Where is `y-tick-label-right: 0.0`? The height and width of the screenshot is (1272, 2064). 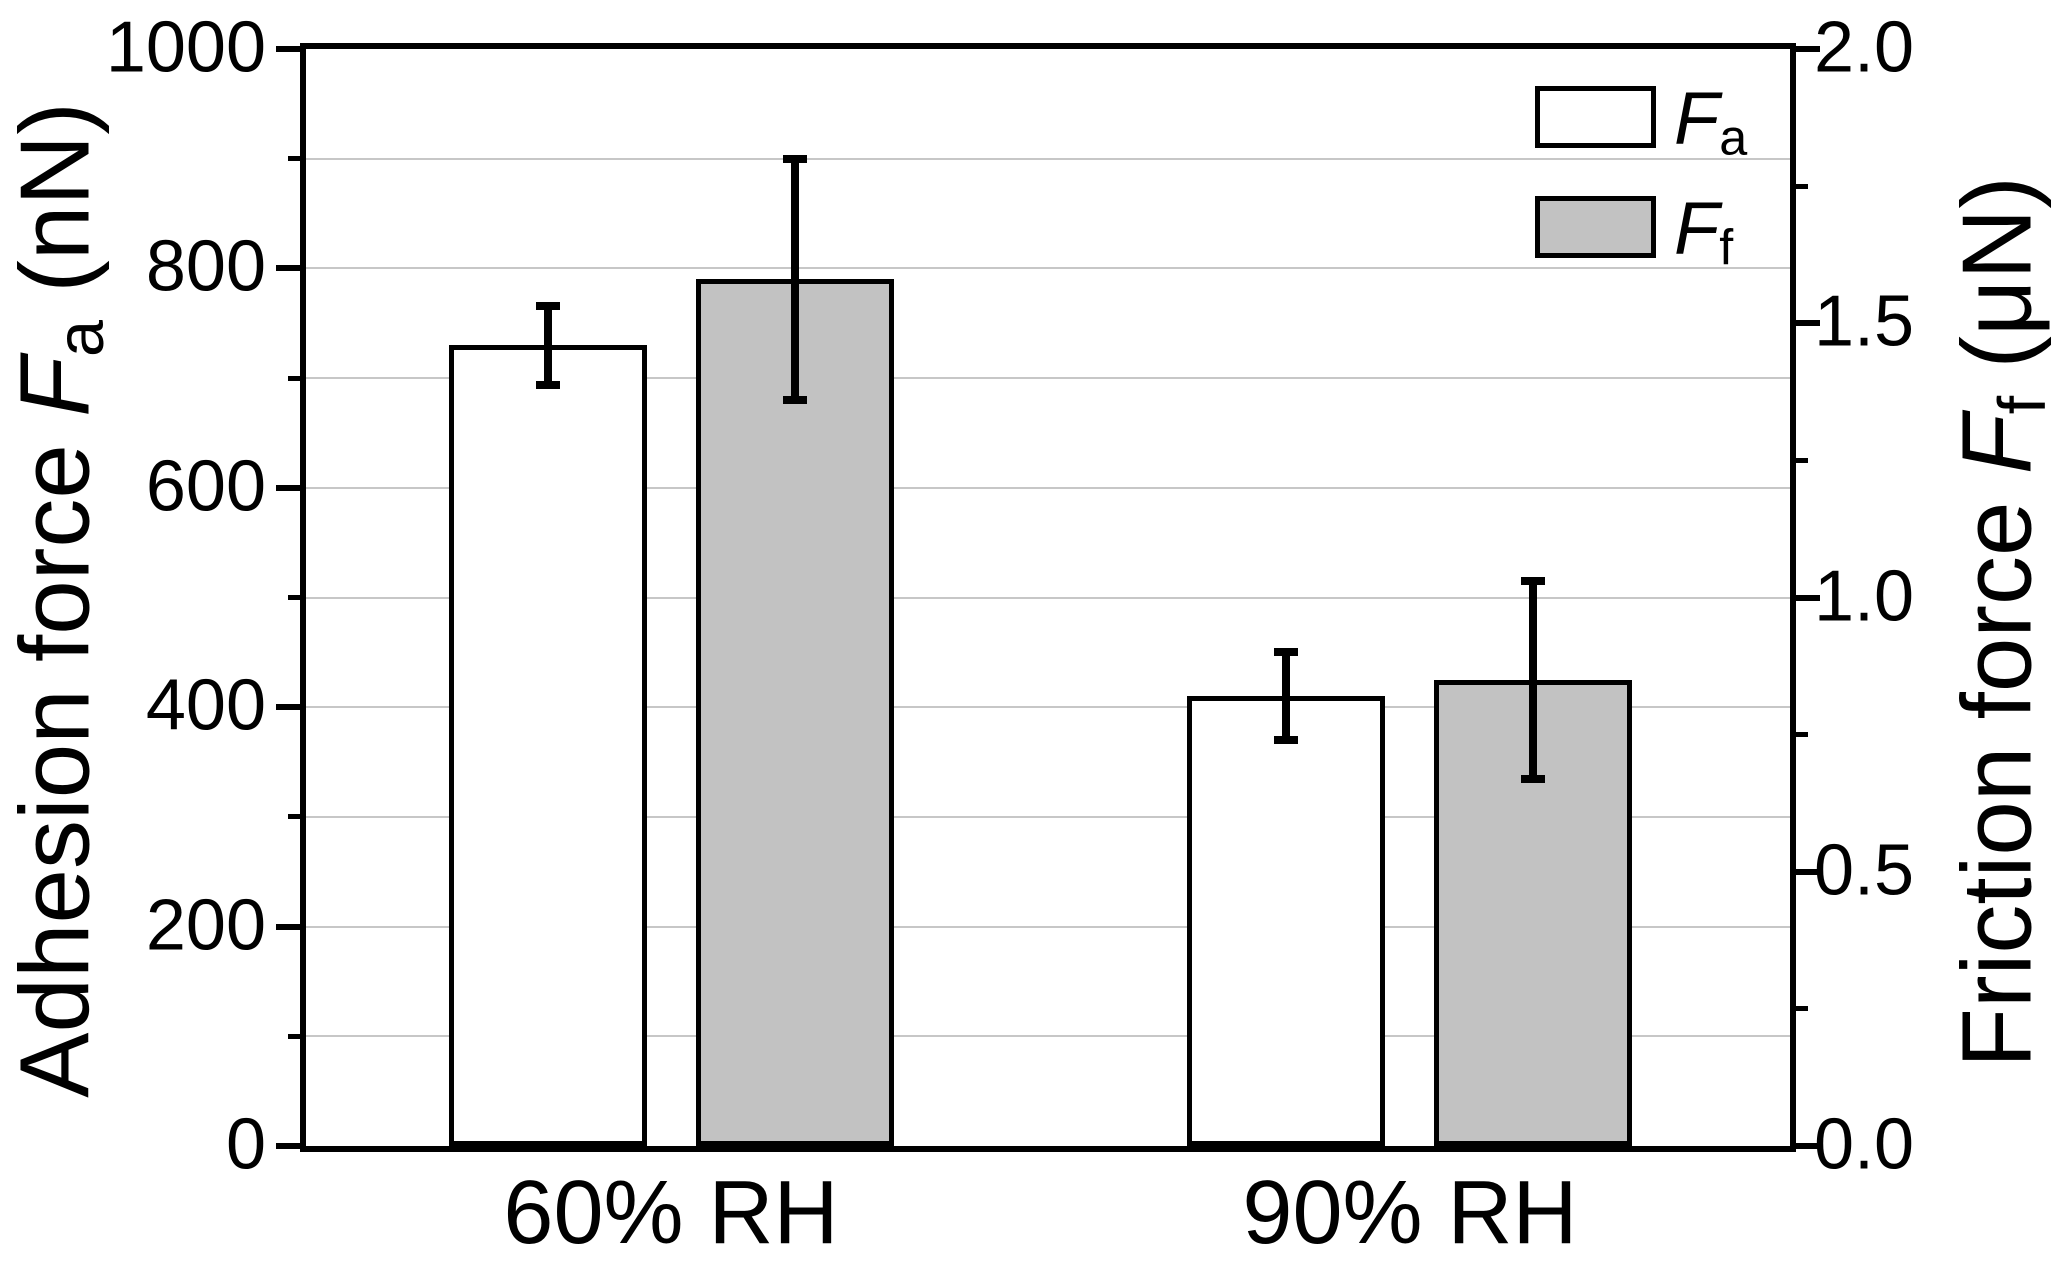
y-tick-label-right: 0.0 is located at coordinates (1864, 1144).